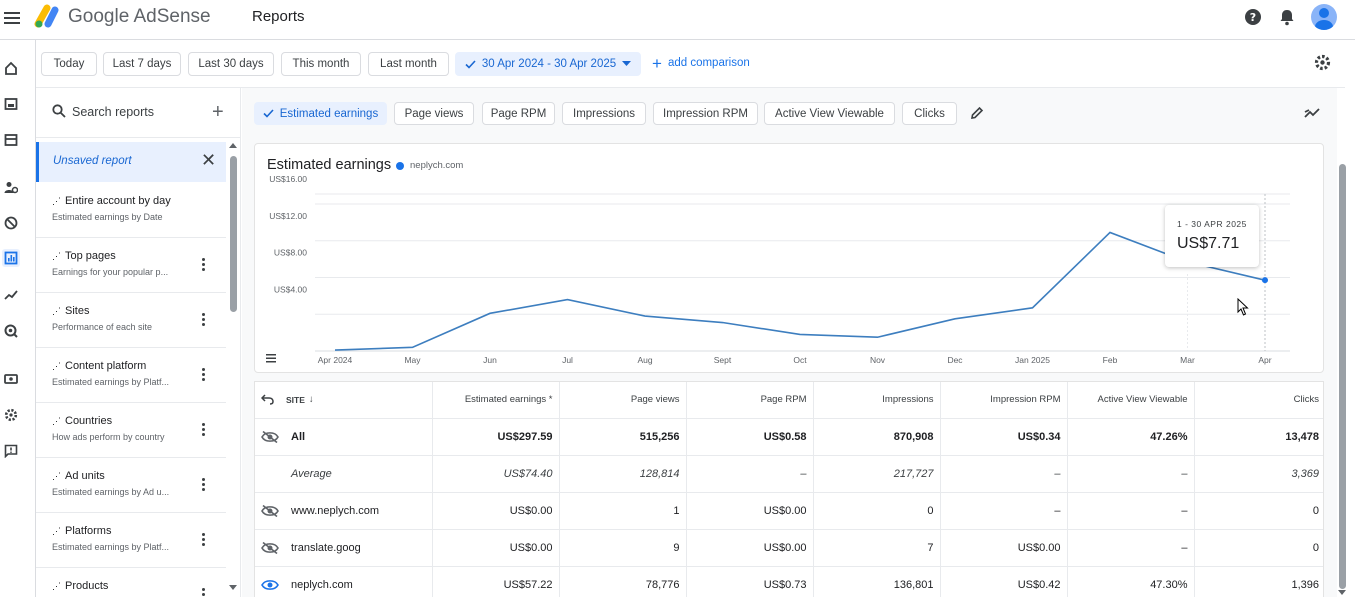 This screenshot has width=1355, height=597. What do you see at coordinates (548, 64) in the screenshot?
I see `date-range-selector: 30 Apr 2024 - 30 Apr 2025` at bounding box center [548, 64].